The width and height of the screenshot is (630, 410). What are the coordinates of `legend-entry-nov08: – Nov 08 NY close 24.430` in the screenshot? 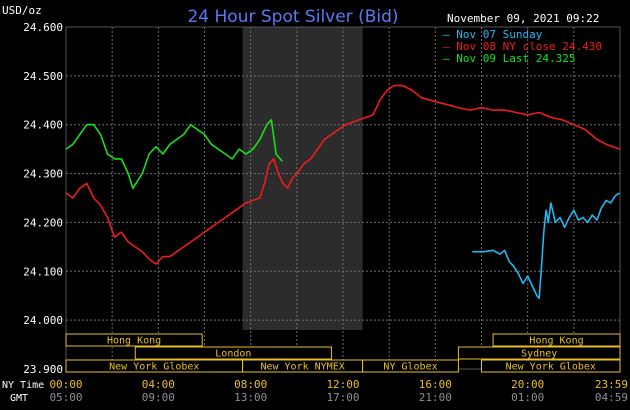 It's located at (522, 46).